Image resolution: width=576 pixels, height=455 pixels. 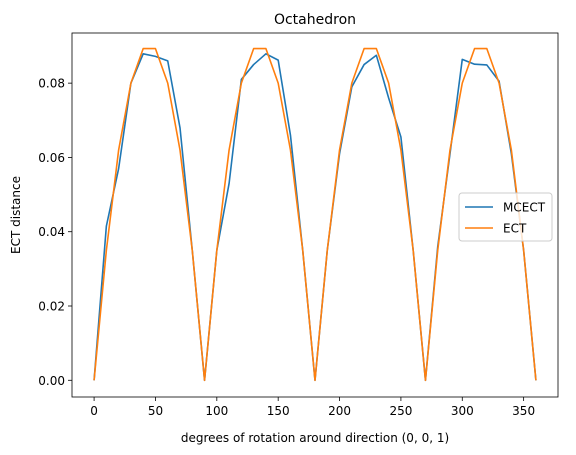 I want to click on x-tick-label: 200, so click(x=339, y=411).